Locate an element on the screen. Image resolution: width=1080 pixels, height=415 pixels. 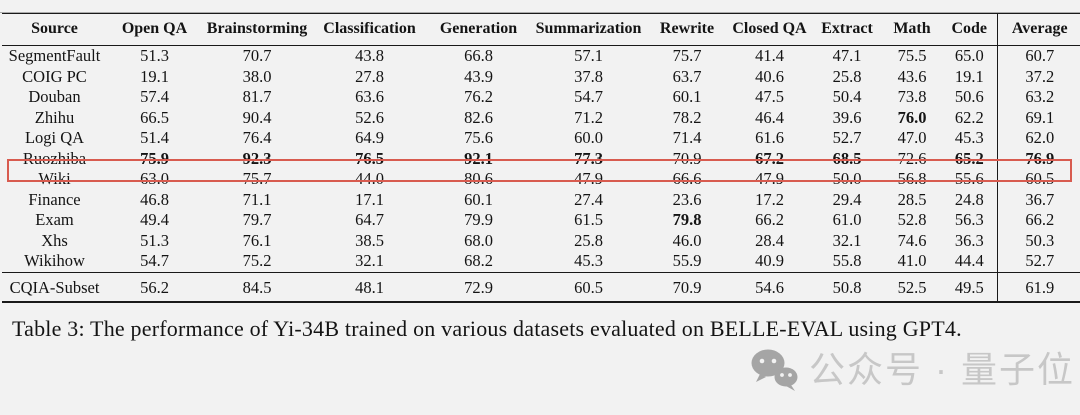
value-cell: 52.8 is located at coordinates (912, 219).